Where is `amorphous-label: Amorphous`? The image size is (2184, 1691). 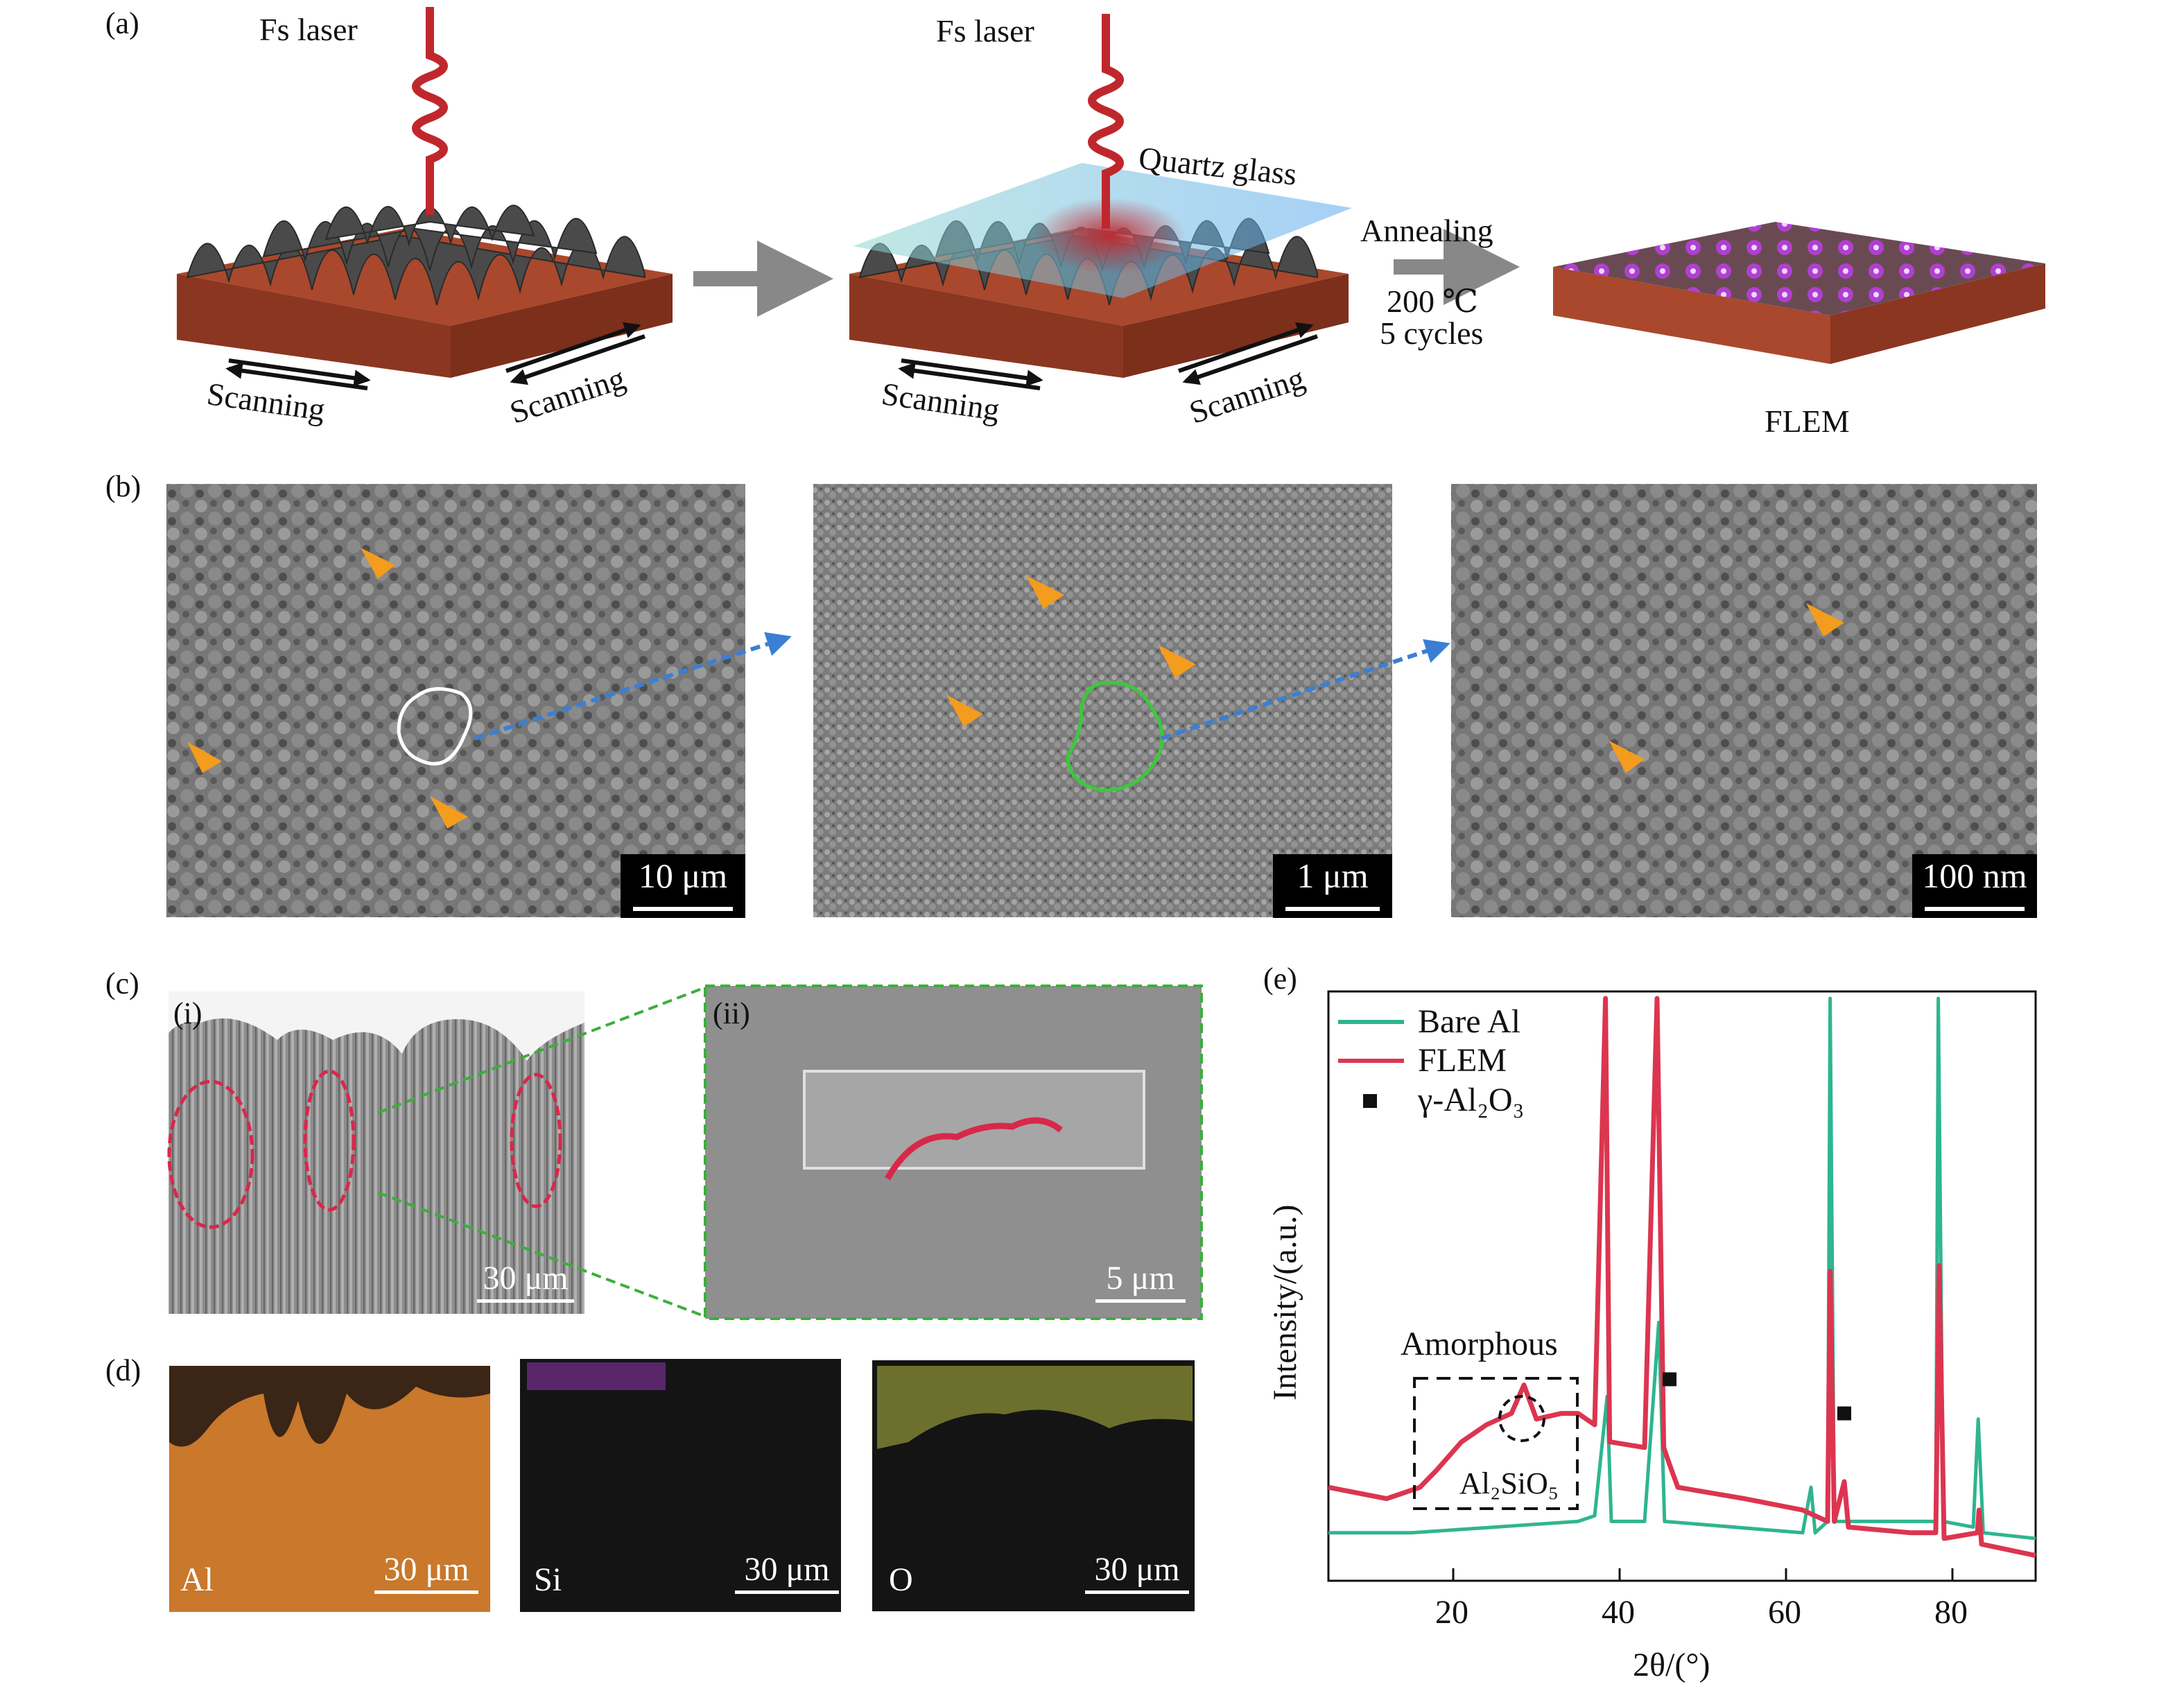 amorphous-label: Amorphous is located at coordinates (1480, 1344).